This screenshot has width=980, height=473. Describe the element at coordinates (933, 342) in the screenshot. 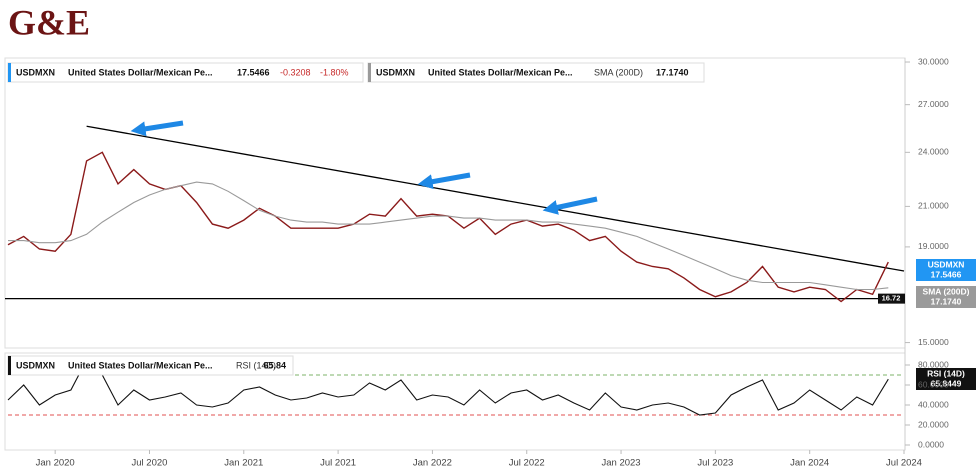

I see `y-tick-label: 15.0000` at that location.